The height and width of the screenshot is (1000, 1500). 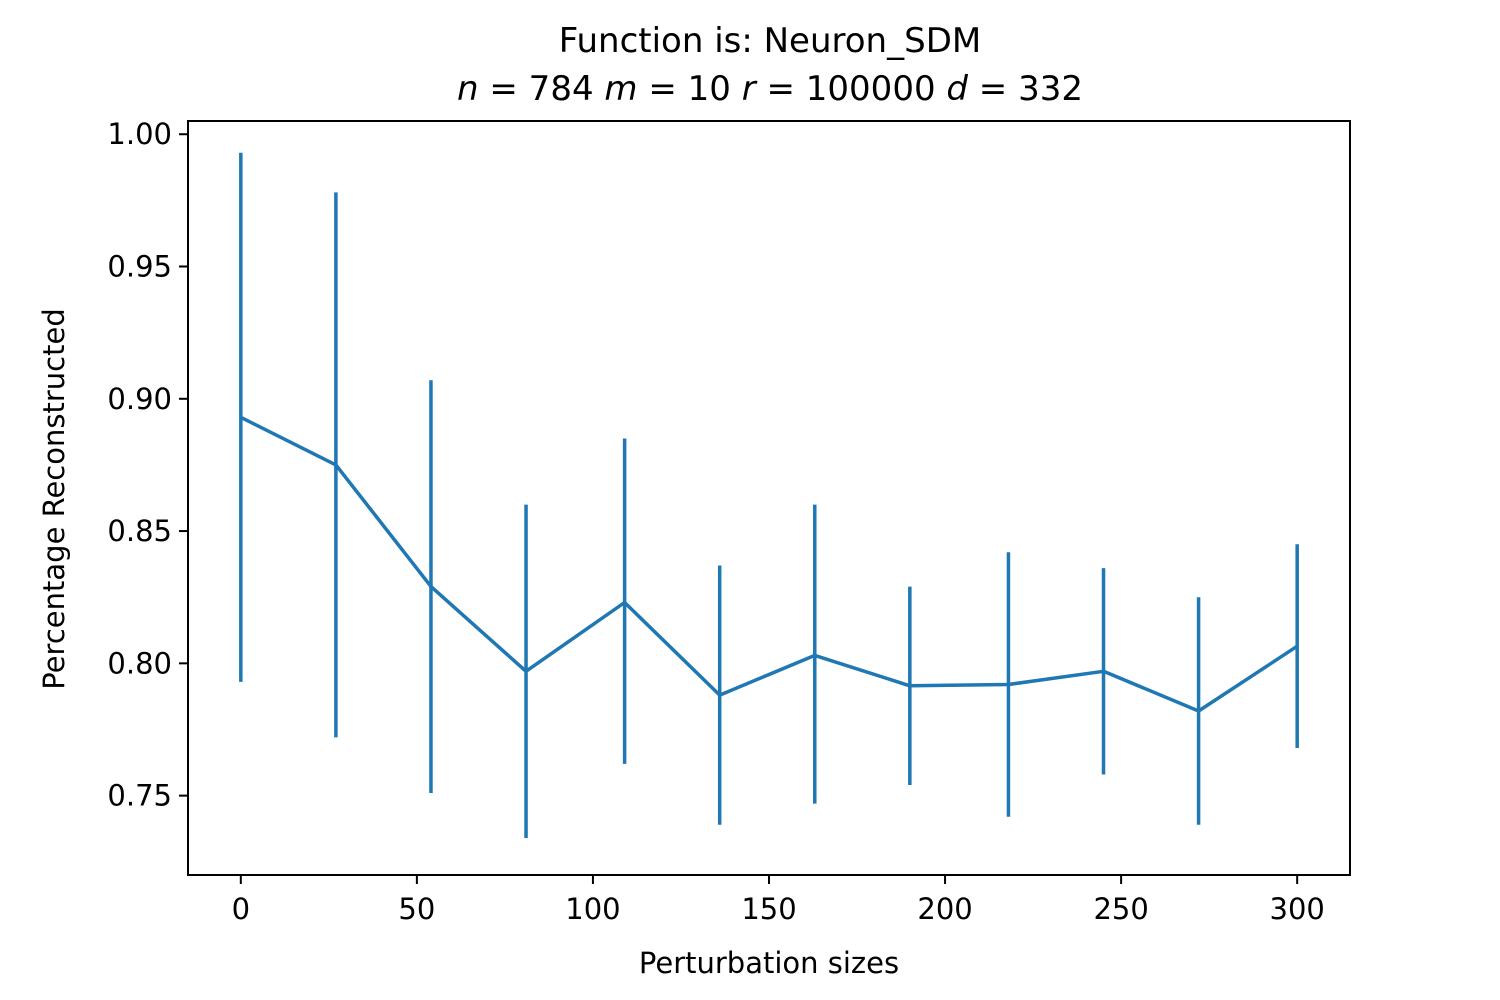 What do you see at coordinates (536, 89) in the screenshot?
I see `subtitle-value: = 784` at bounding box center [536, 89].